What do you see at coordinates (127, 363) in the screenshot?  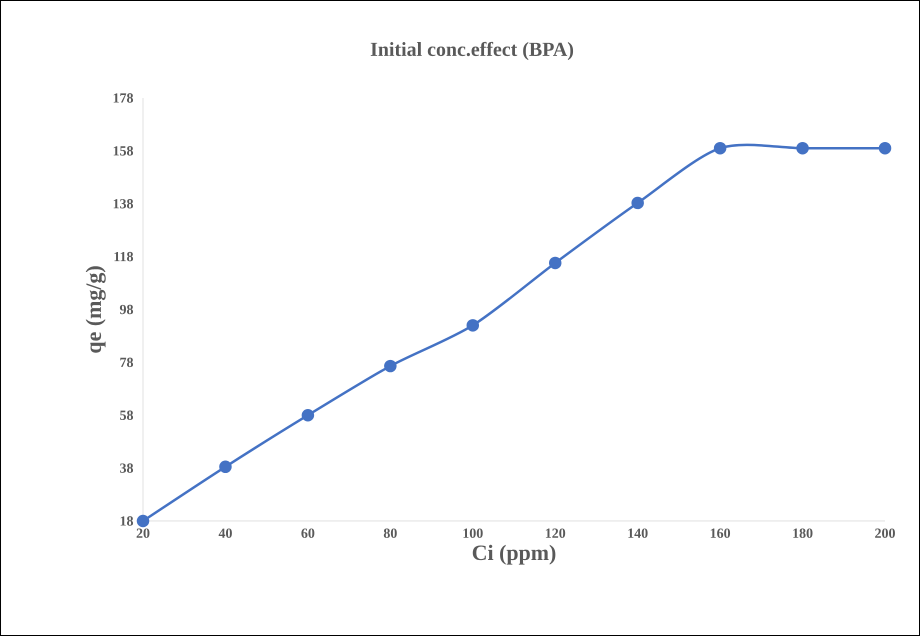 I see `y-tick-label: 78` at bounding box center [127, 363].